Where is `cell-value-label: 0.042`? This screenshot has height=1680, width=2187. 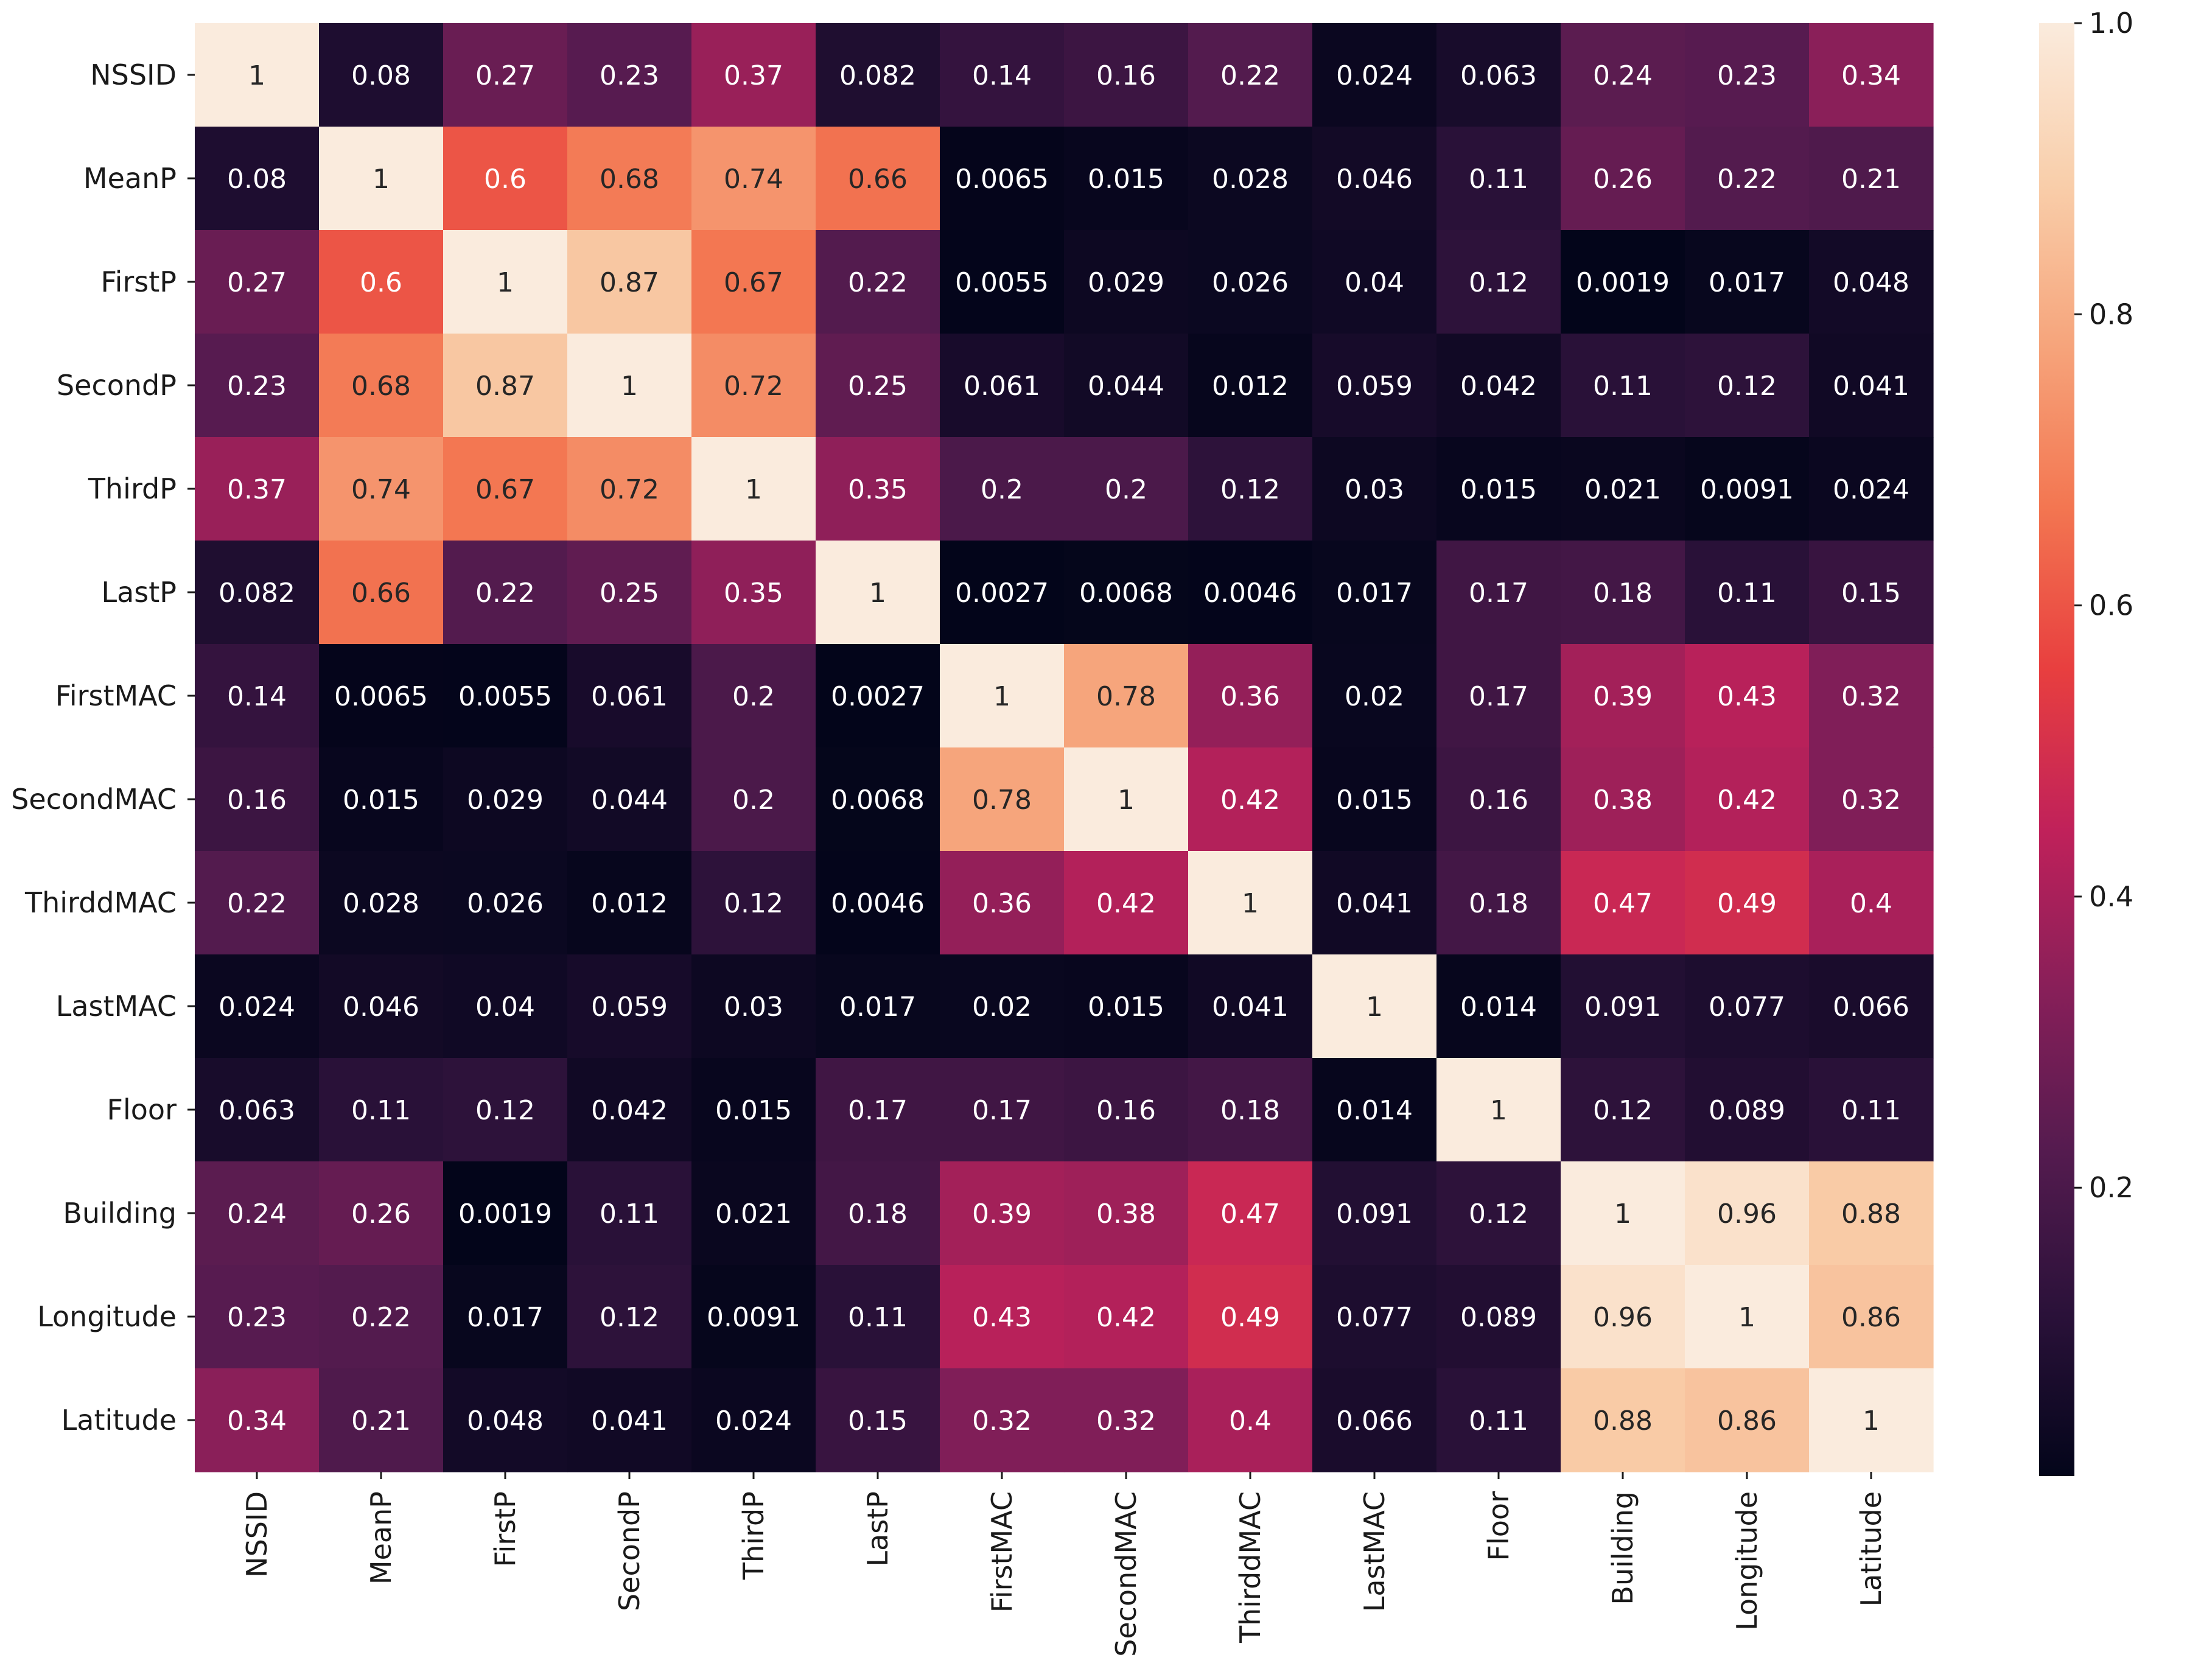
cell-value-label: 0.042 is located at coordinates (629, 1110).